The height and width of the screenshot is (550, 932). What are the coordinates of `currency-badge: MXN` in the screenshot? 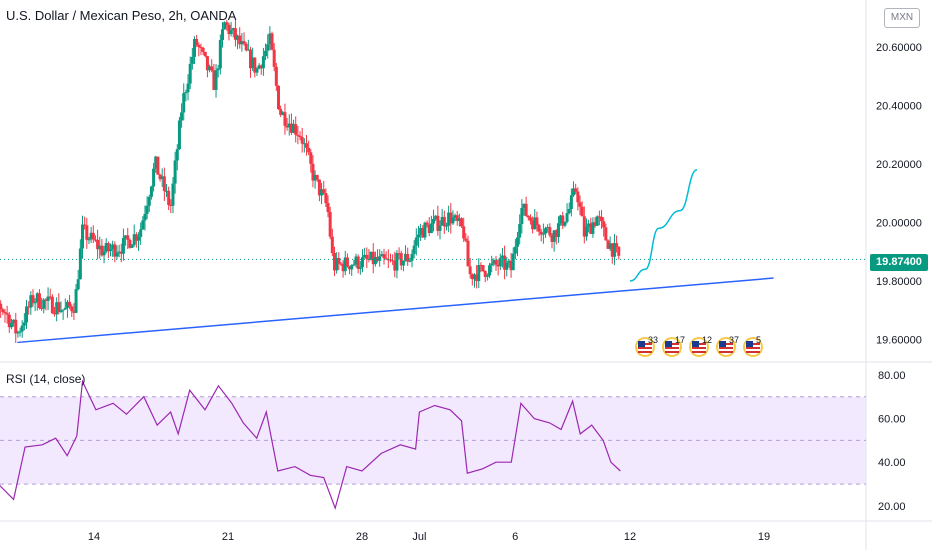 It's located at (902, 18).